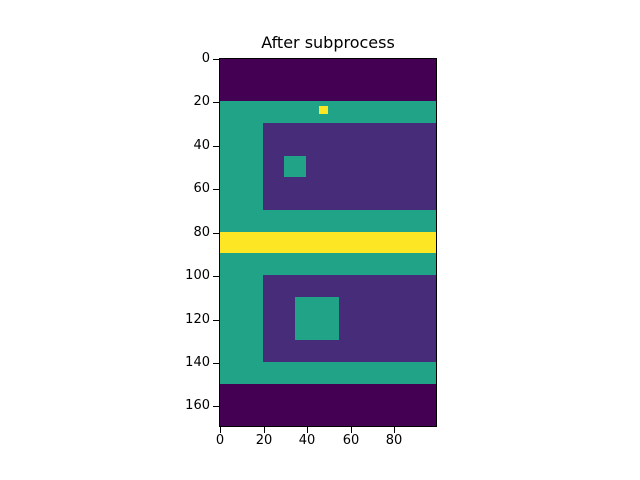 Image resolution: width=640 pixels, height=480 pixels. Describe the element at coordinates (201, 101) in the screenshot. I see `y-tick-label: 20` at that location.